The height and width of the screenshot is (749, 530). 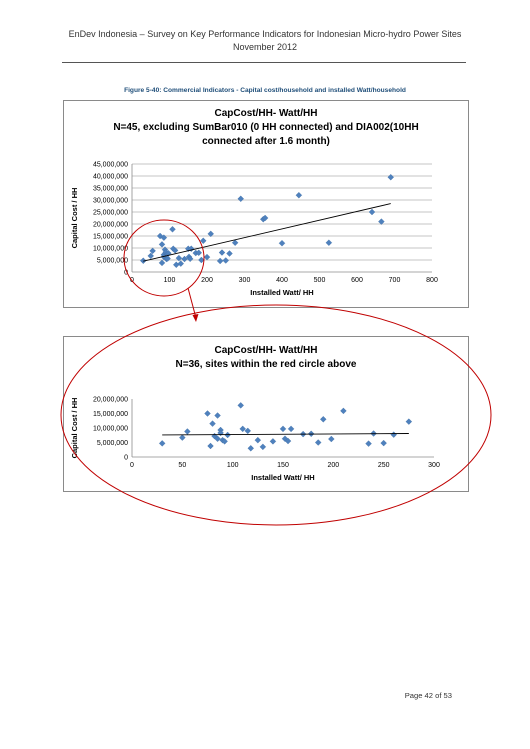 I want to click on header-divider, so click(x=264, y=62).